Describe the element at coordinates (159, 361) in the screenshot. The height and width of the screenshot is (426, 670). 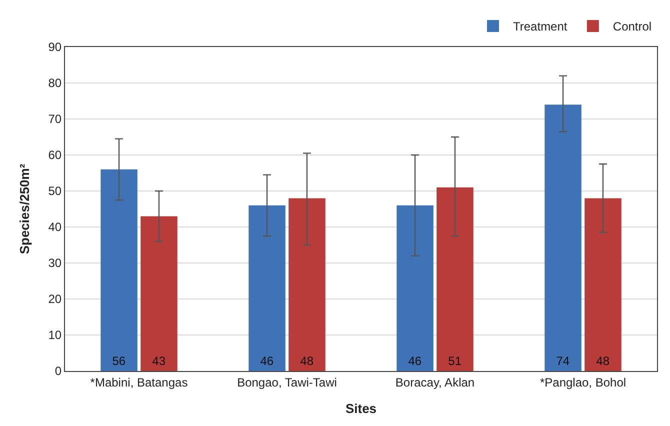
I see `data-label: 43` at that location.